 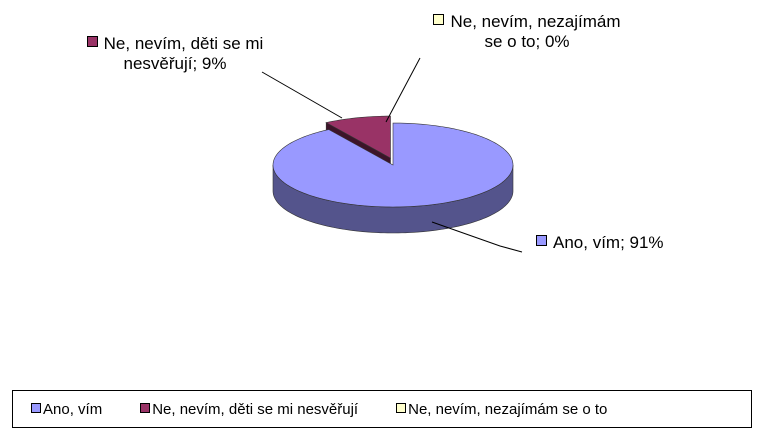 I want to click on data-label: Ne, nevím, nezajímám se o to; 0%, so click(x=527, y=32).